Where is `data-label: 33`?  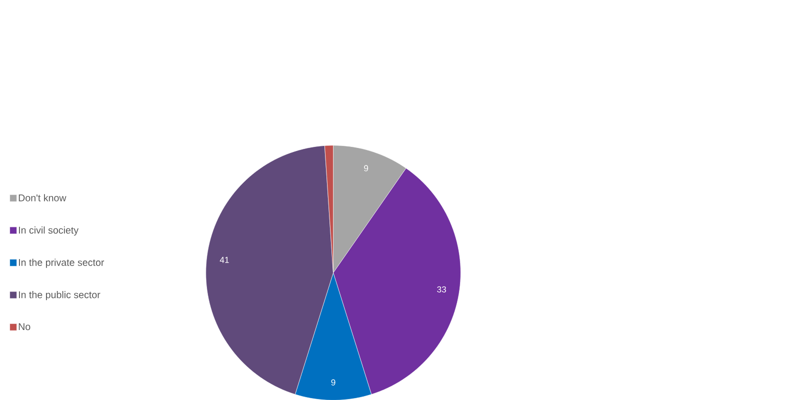
data-label: 33 is located at coordinates (441, 289).